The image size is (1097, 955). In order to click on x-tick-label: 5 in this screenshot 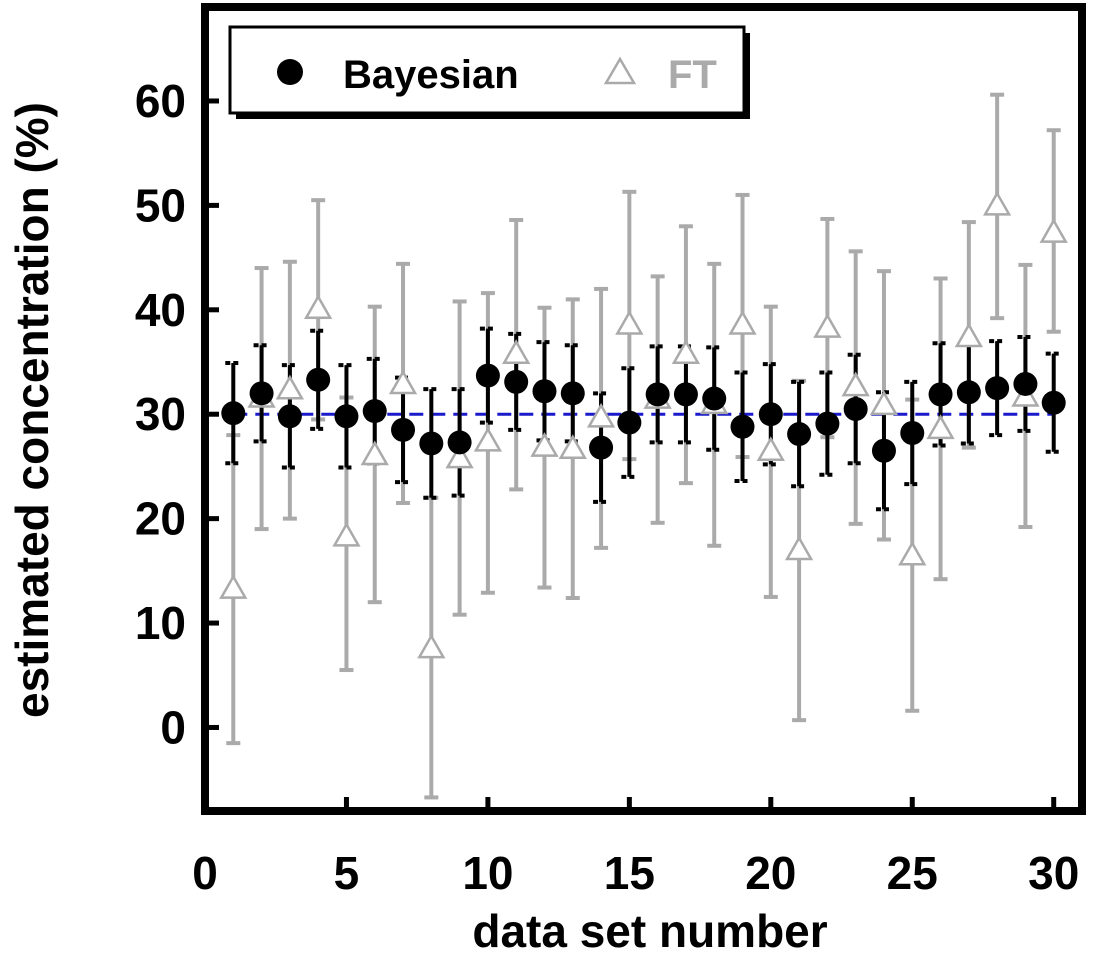, I will do `click(347, 873)`.